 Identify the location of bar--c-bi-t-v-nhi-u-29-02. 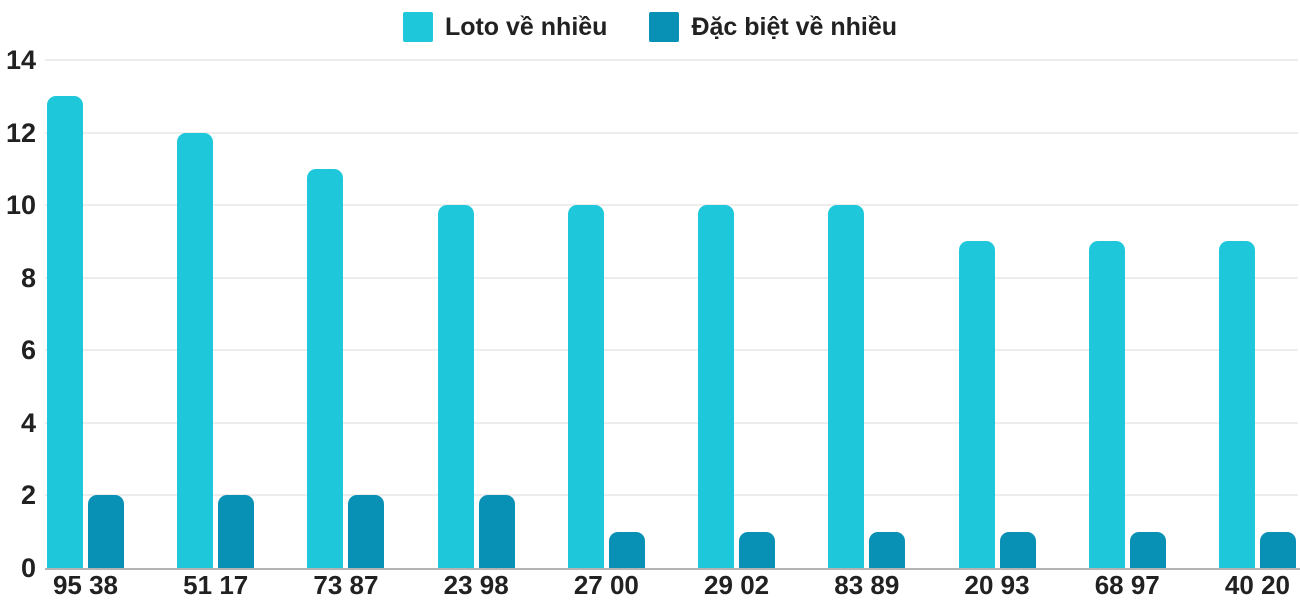
(757, 549).